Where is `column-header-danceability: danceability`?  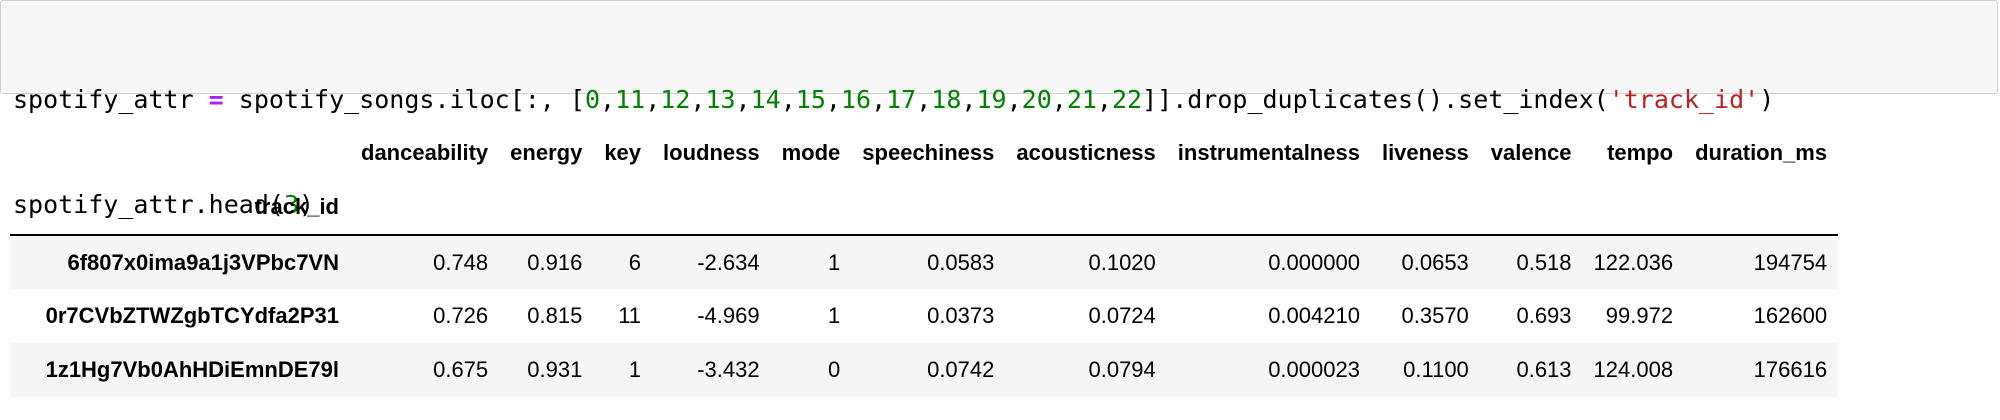
column-header-danceability: danceability is located at coordinates (425, 152).